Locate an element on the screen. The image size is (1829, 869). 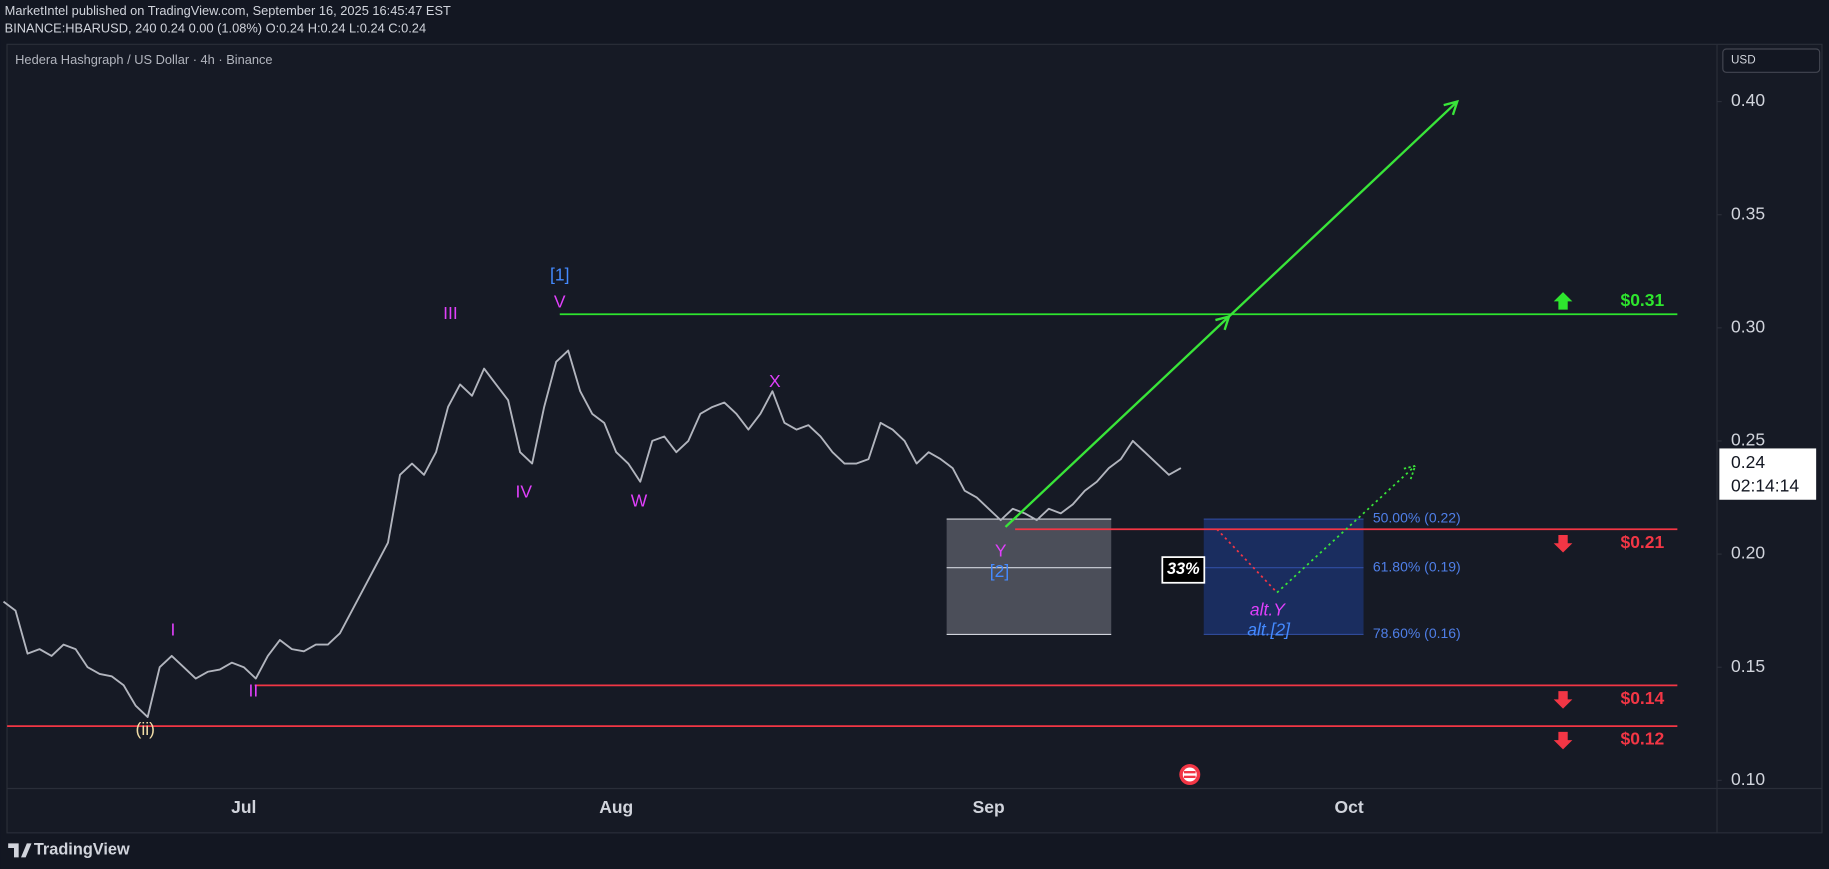
fib-label: 78.60% (0.16) is located at coordinates (1417, 633).